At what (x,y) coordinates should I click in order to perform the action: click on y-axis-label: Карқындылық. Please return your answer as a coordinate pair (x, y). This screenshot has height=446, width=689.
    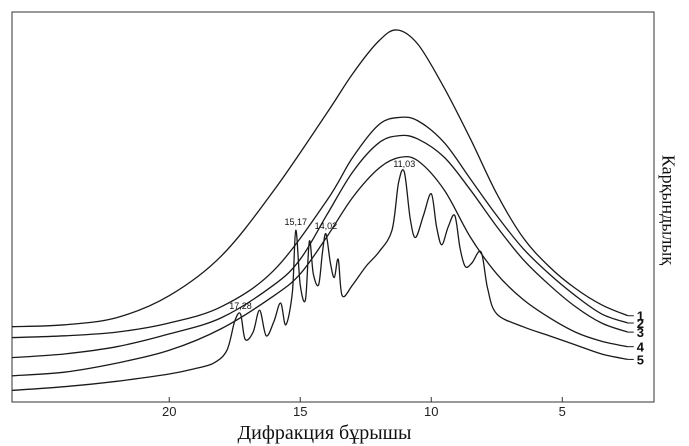
    Looking at the image, I should click on (668, 210).